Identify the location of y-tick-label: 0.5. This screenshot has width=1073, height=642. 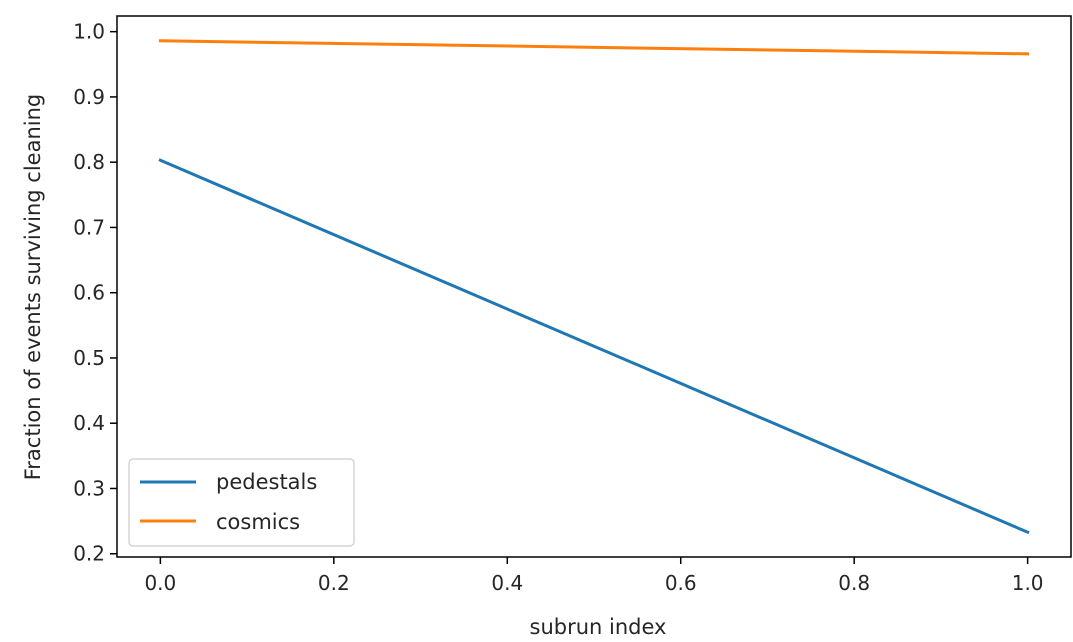
(89, 358).